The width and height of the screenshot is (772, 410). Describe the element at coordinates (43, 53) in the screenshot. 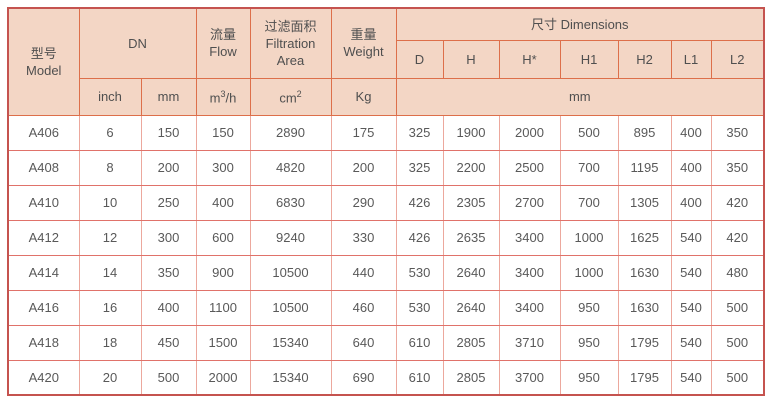

I see `header-model-zh: 型号` at that location.